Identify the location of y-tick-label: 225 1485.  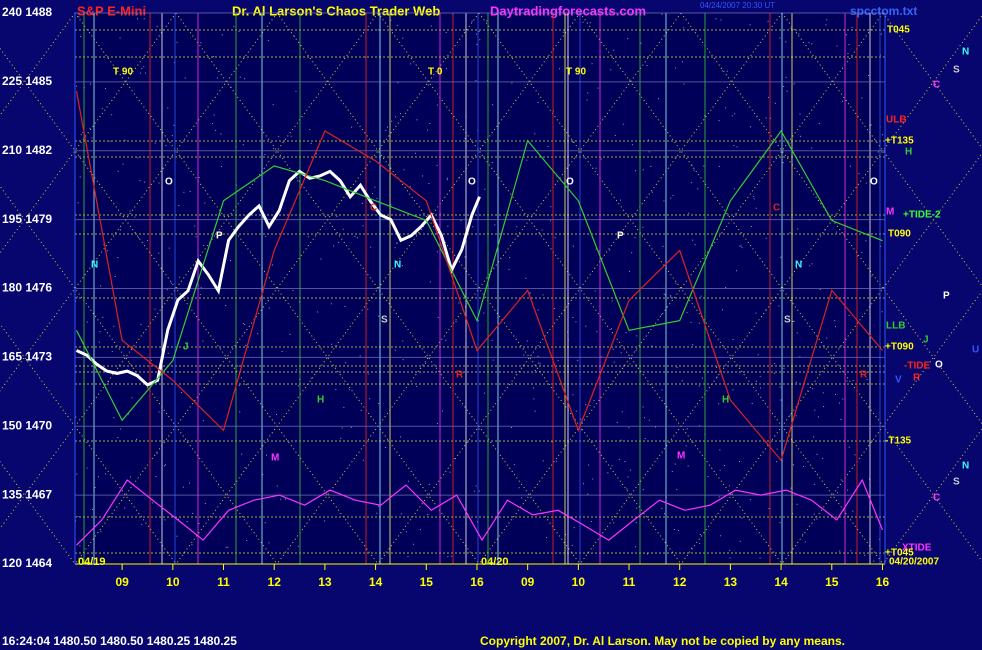
(27, 81).